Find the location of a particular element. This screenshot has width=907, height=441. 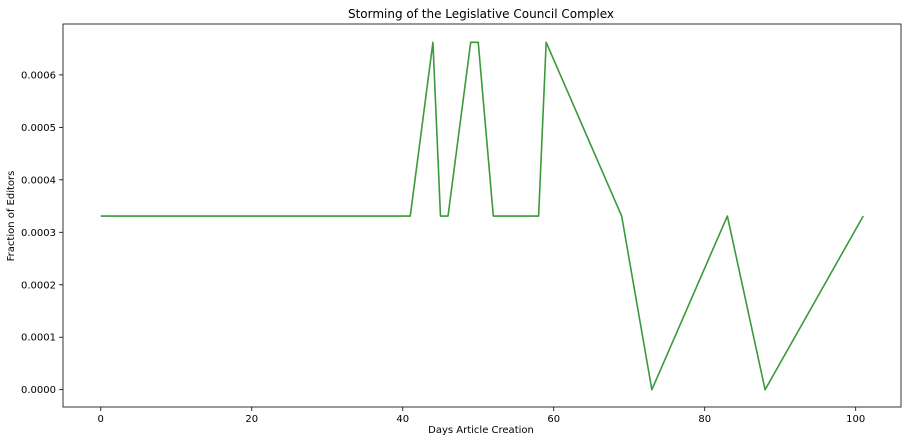

y-axis-label: Fraction of Editors is located at coordinates (11, 216).